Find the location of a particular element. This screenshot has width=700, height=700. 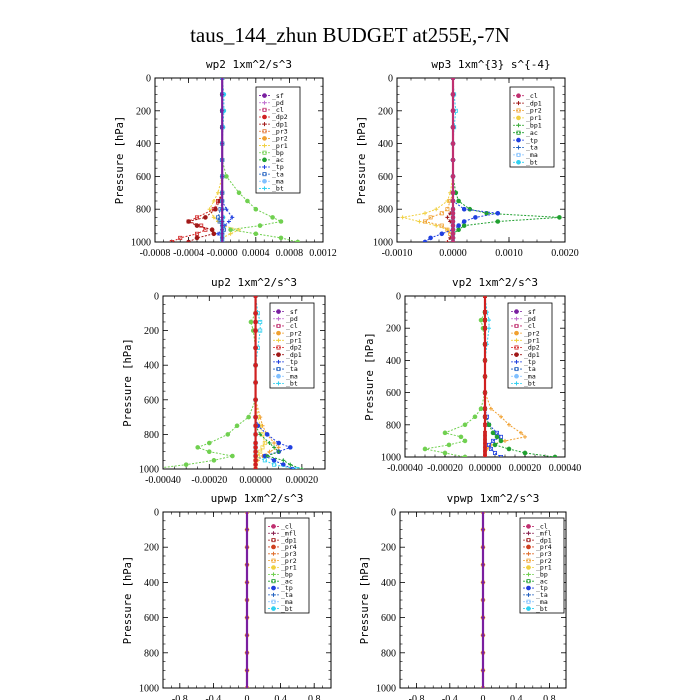

legend-entry: _pr1 is located at coordinates (532, 341).